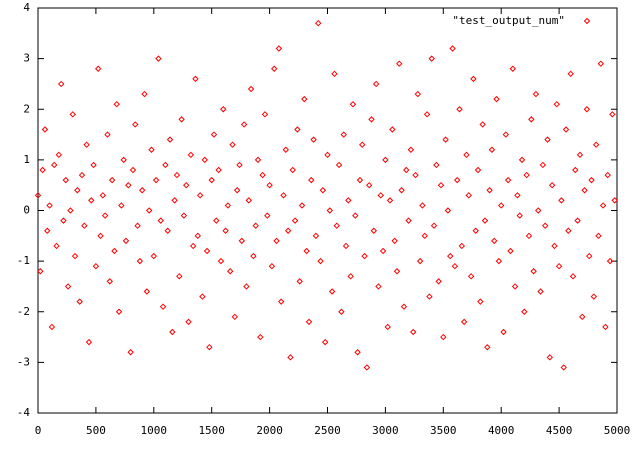 This screenshot has width=640, height=450. What do you see at coordinates (587, 21) in the screenshot?
I see `legend-marker` at bounding box center [587, 21].